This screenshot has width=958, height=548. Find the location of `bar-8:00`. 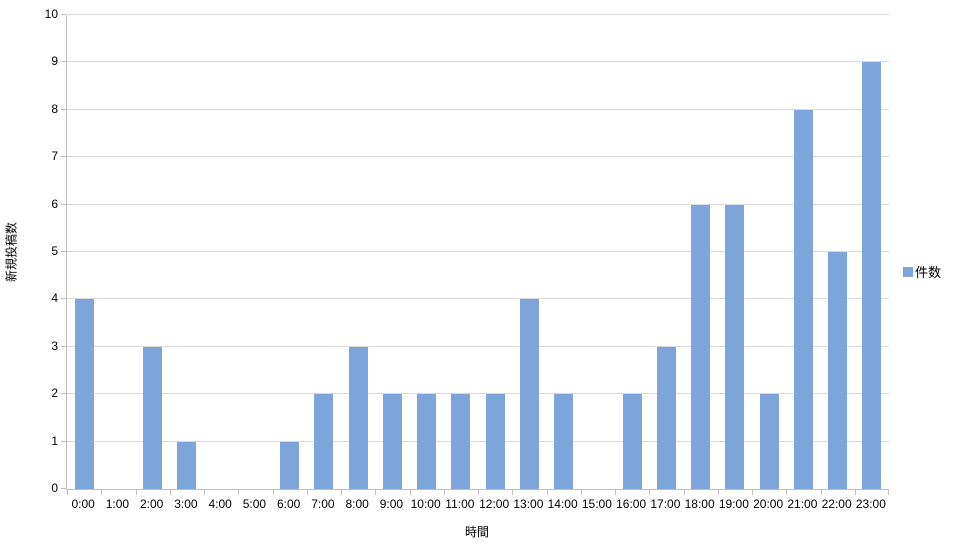

bar-8:00 is located at coordinates (358, 417).